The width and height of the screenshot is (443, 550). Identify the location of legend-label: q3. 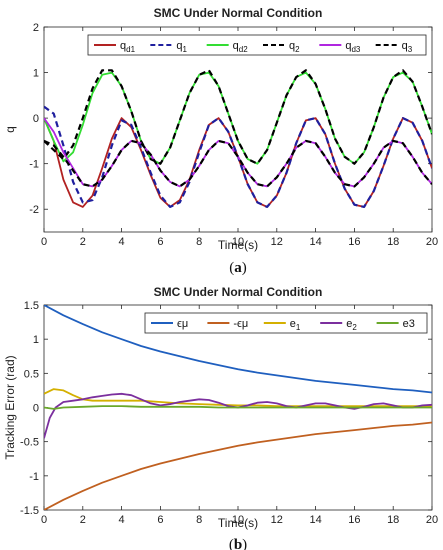
(407, 47).